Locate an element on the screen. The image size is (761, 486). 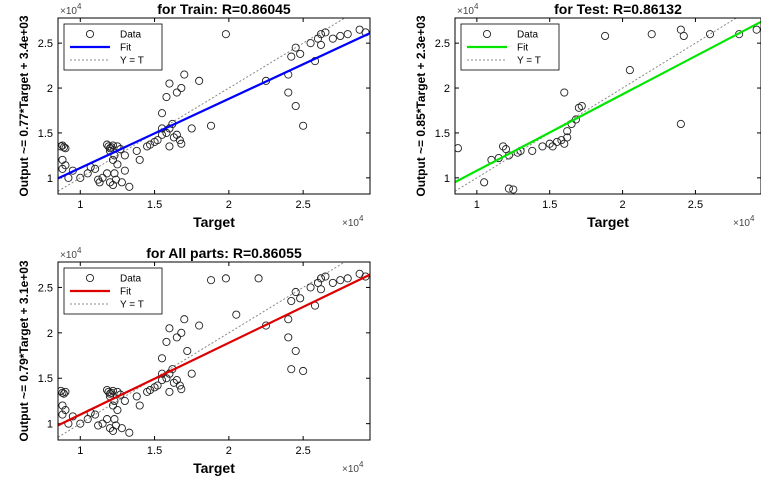
y-multiplier-exponent: 4 is located at coordinates (79, 250).